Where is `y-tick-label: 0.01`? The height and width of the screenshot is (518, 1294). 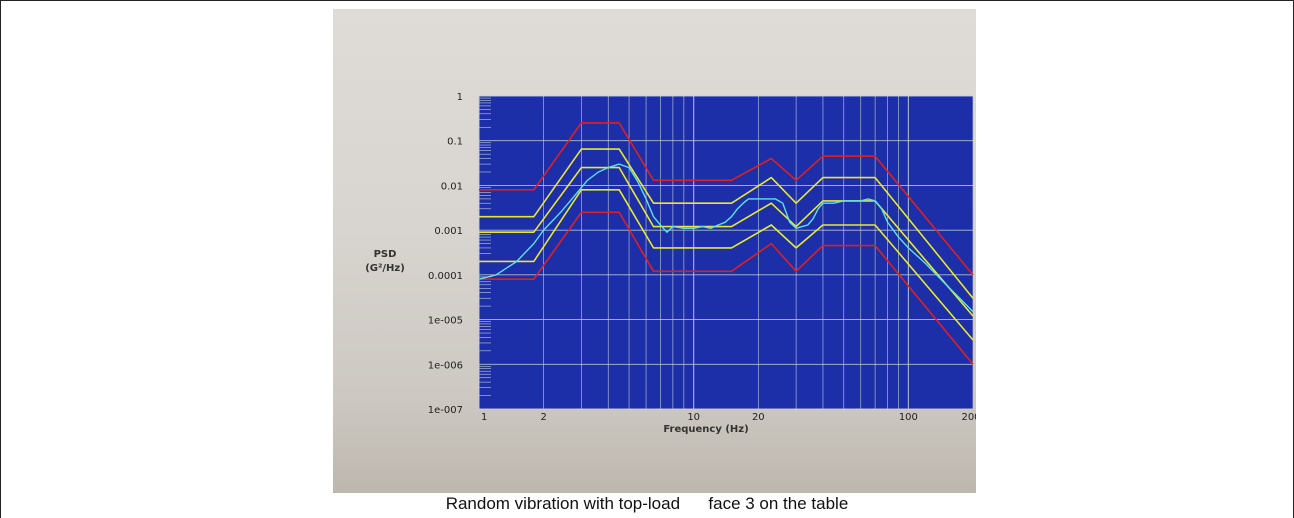 y-tick-label: 0.01 is located at coordinates (452, 186).